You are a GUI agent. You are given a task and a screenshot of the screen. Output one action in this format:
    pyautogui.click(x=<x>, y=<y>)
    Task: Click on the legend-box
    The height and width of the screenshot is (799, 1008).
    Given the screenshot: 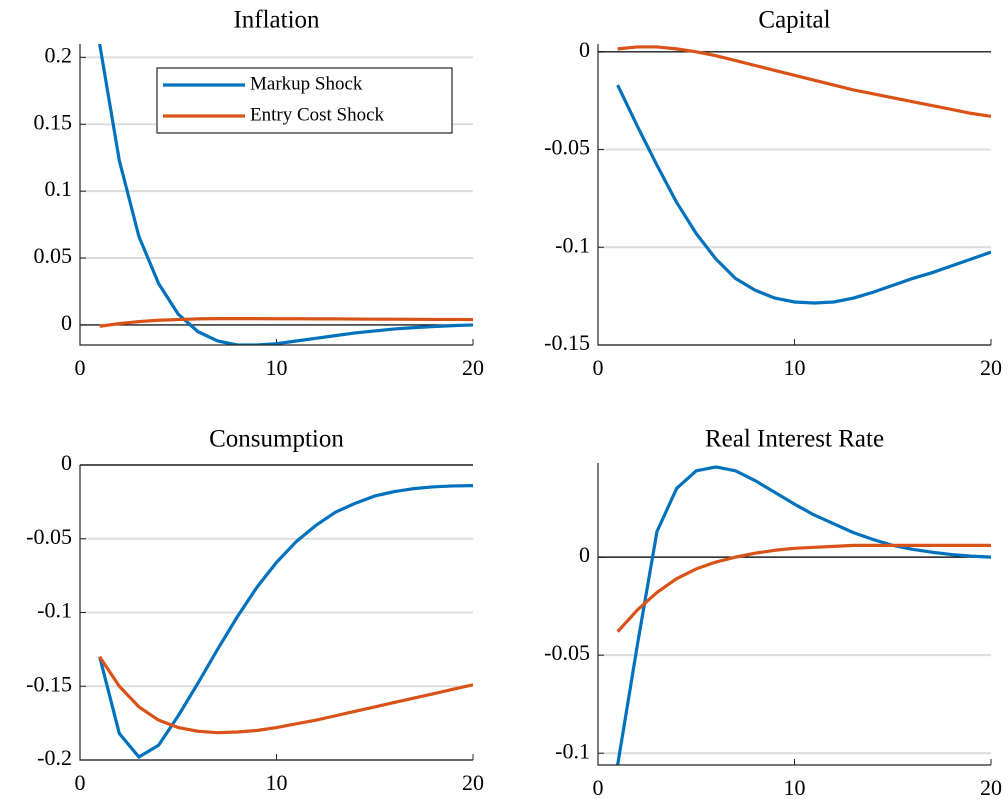 What is the action you would take?
    pyautogui.click(x=304, y=100)
    